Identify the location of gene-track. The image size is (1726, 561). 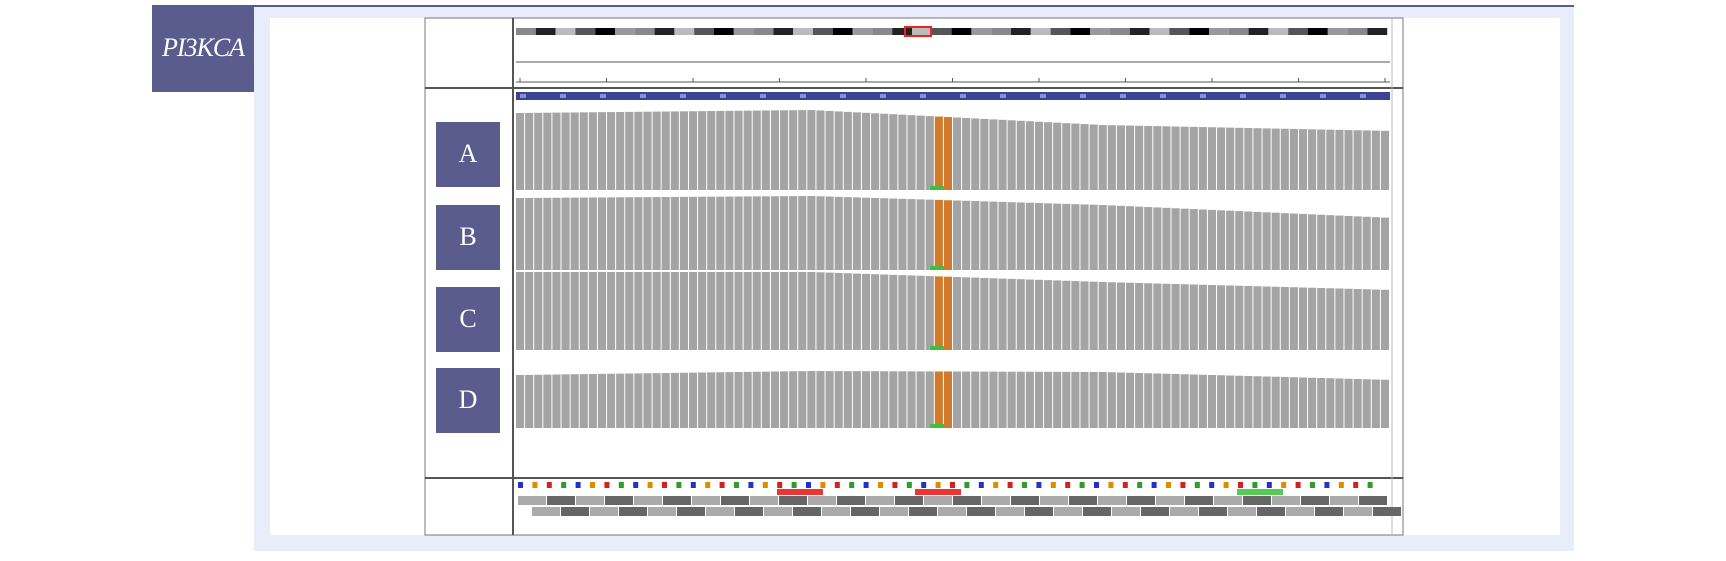
(953, 96).